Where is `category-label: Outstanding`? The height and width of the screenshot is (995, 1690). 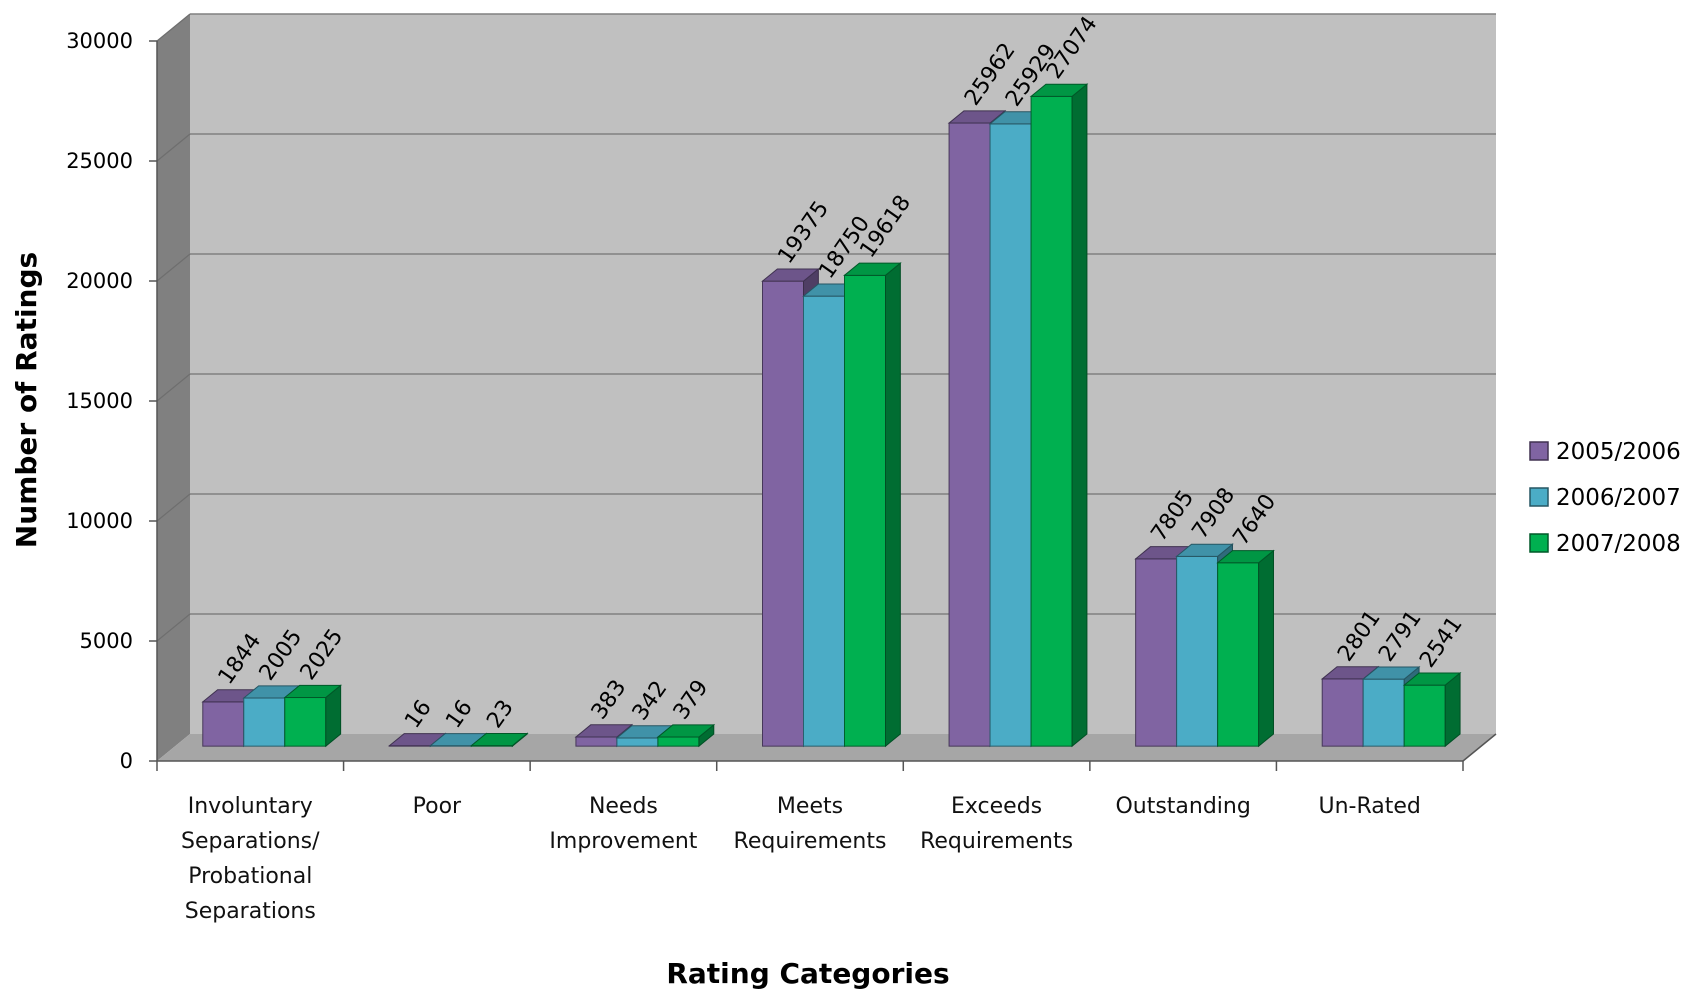
category-label: Outstanding is located at coordinates (1182, 806).